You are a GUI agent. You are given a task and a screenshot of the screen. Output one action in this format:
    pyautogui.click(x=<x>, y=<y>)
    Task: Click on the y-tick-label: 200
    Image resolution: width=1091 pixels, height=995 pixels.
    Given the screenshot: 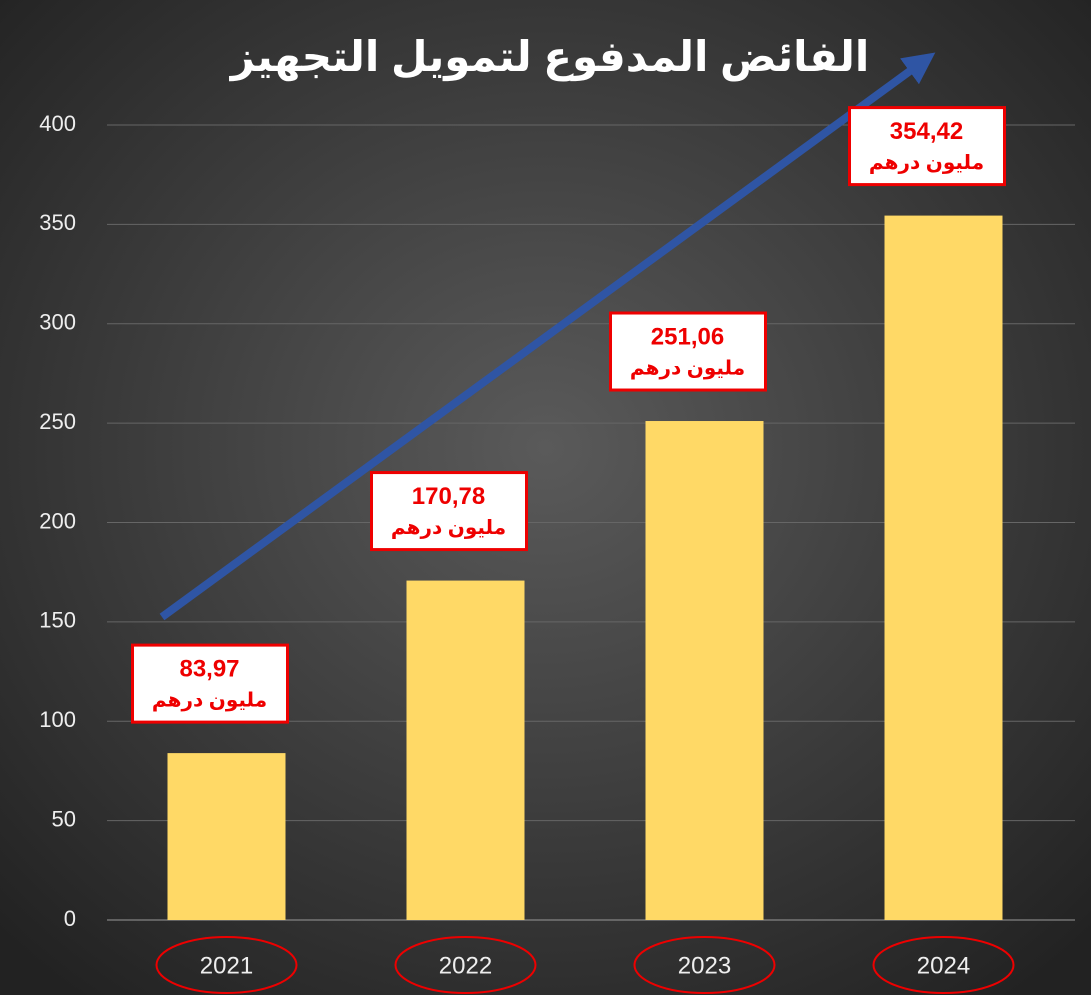 What is the action you would take?
    pyautogui.click(x=57, y=520)
    